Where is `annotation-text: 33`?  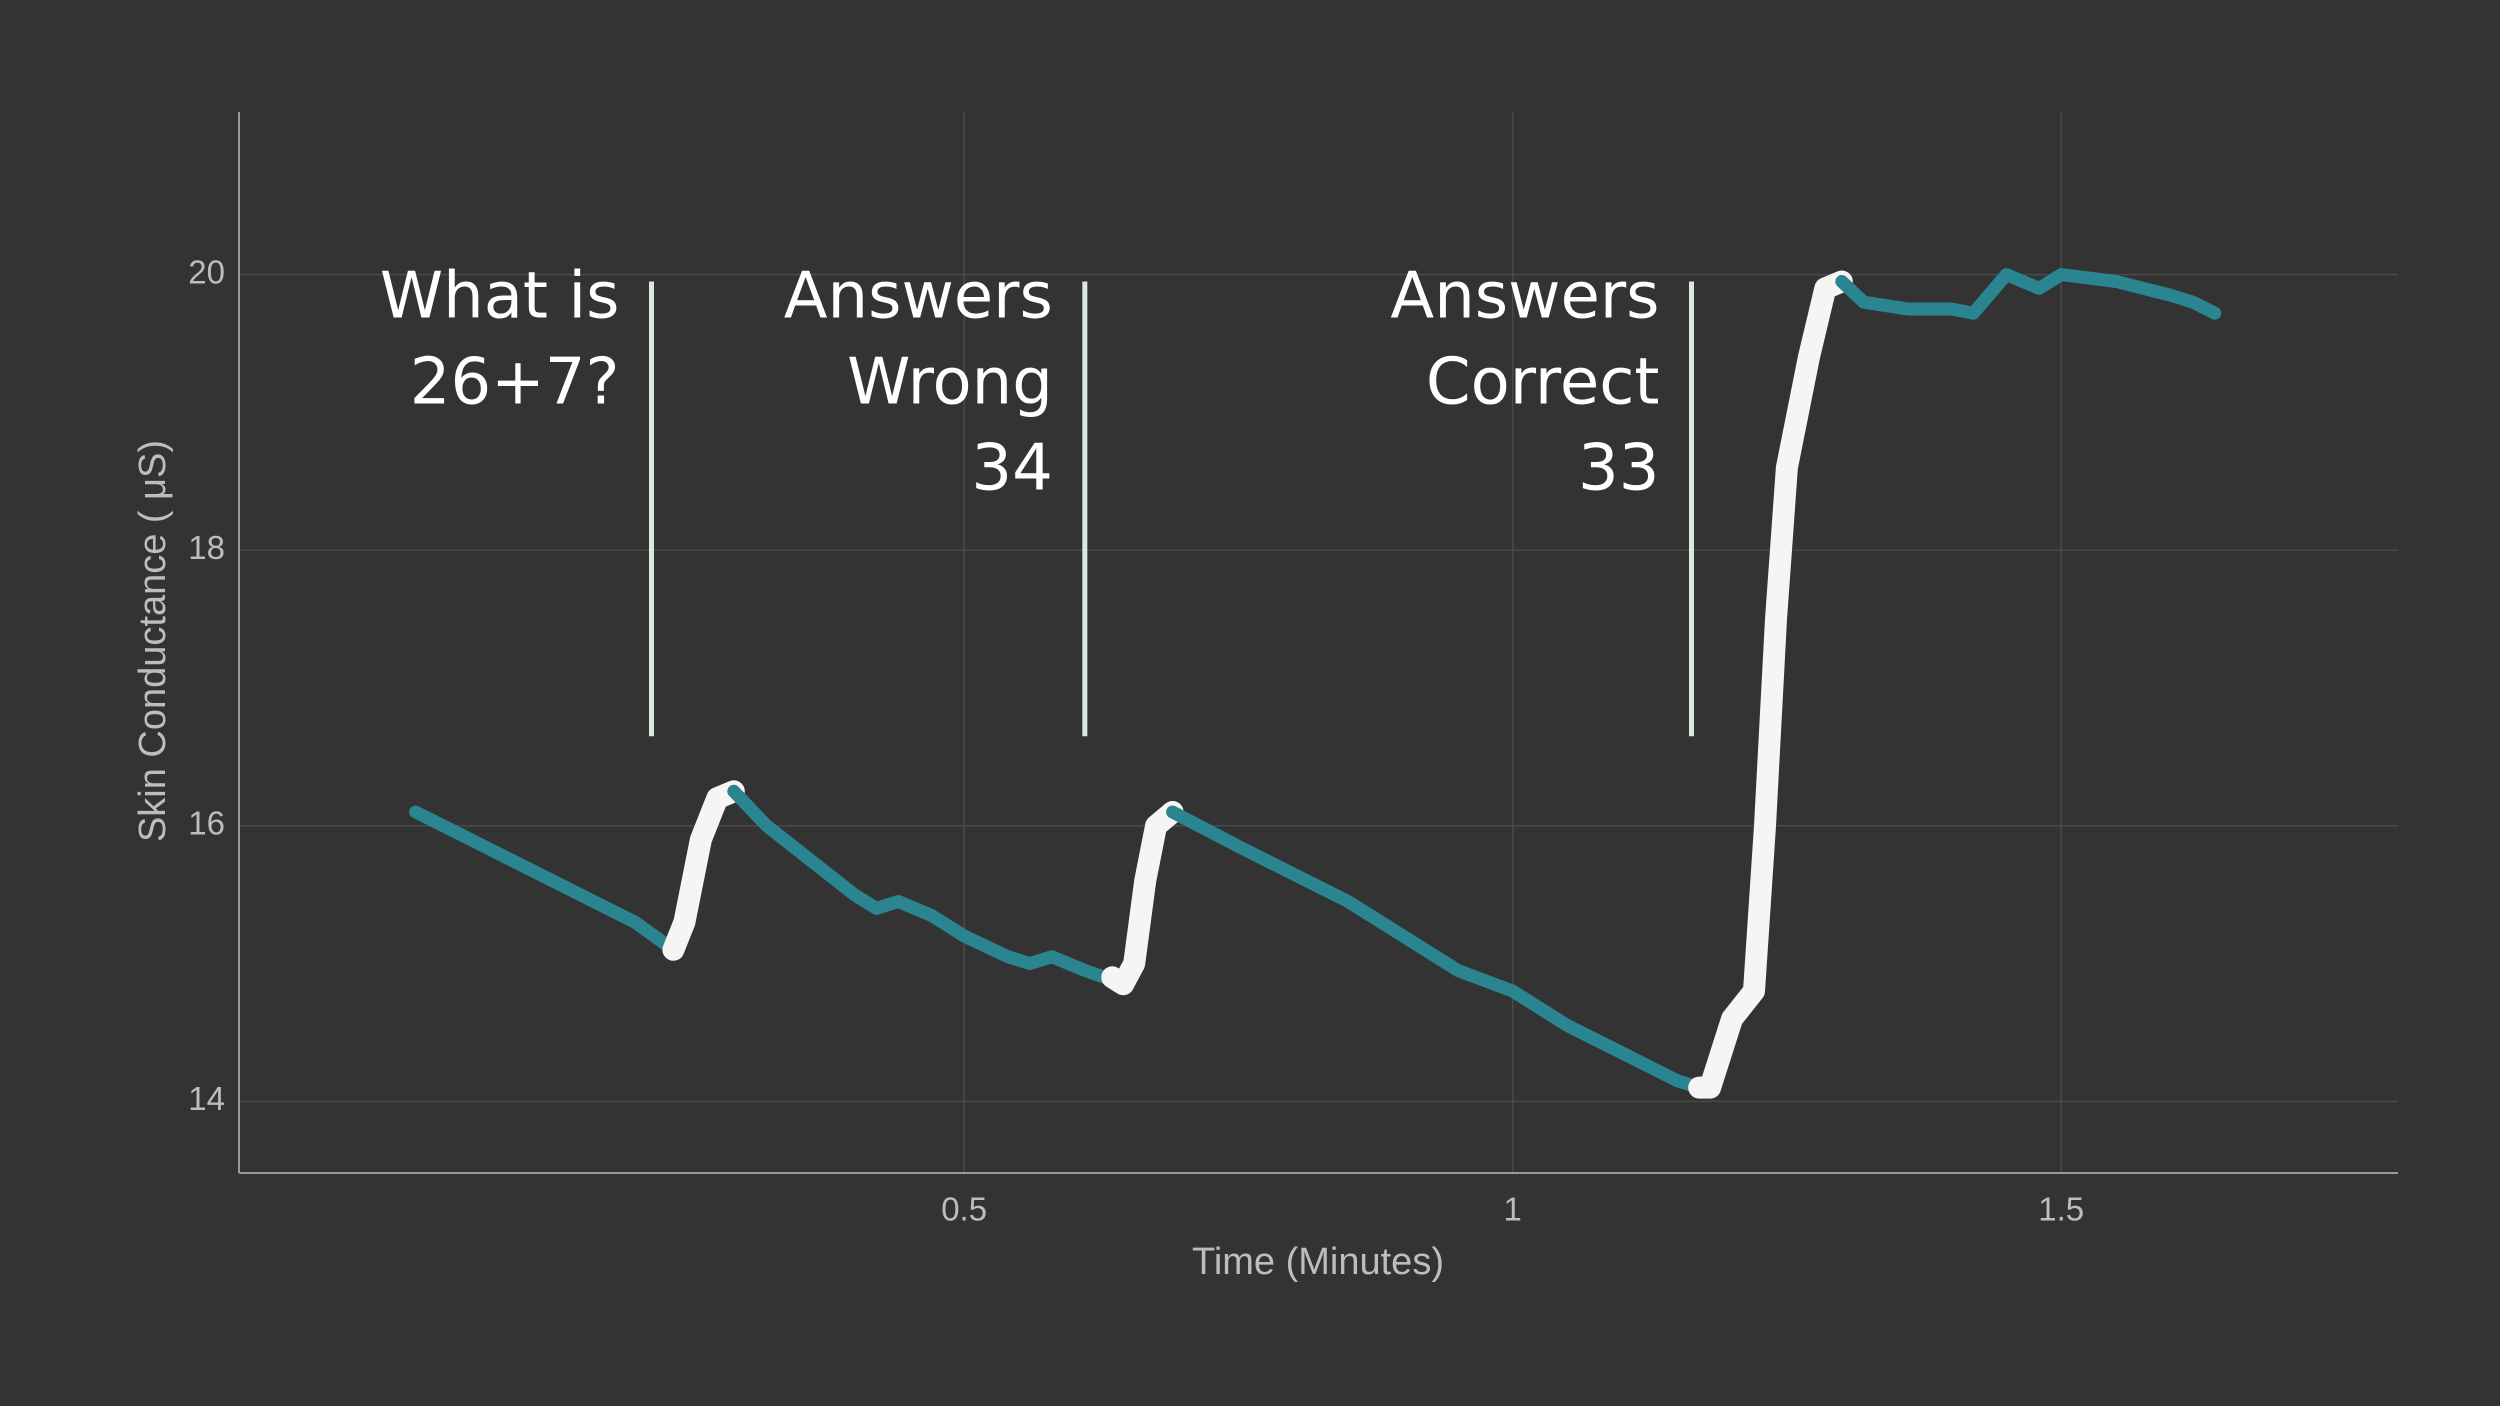 annotation-text: 33 is located at coordinates (1618, 469).